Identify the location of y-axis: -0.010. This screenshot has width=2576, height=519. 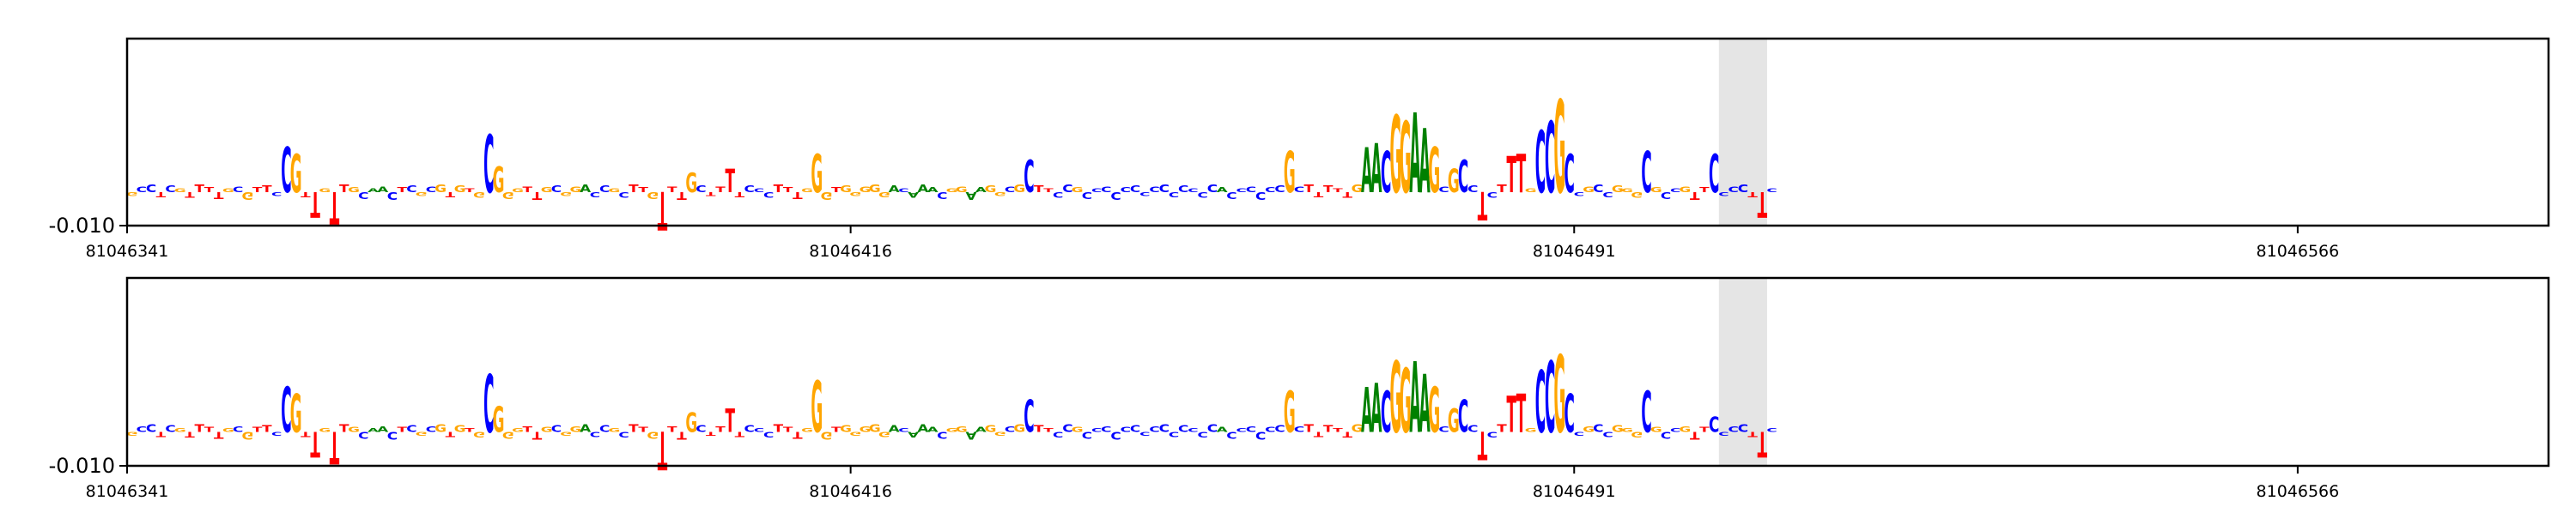
(88, 226).